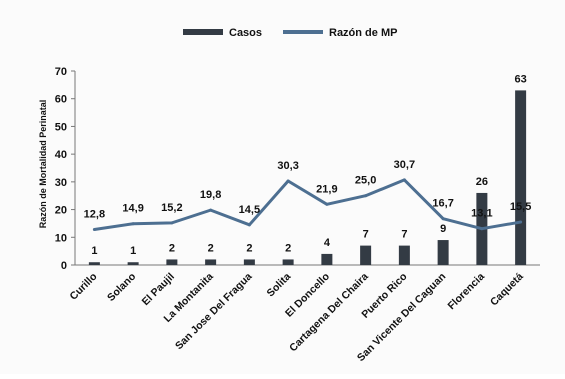 The image size is (565, 379). What do you see at coordinates (94, 215) in the screenshot?
I see `line-label: 12,8` at bounding box center [94, 215].